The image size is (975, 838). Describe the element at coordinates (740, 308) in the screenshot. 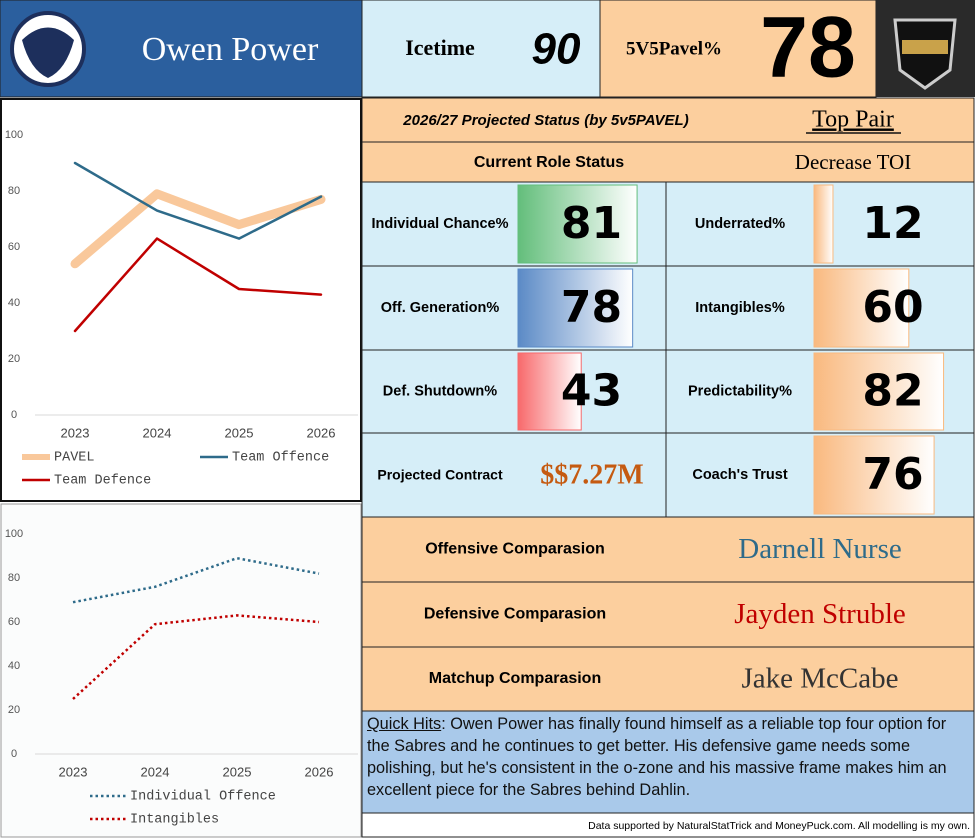

I see `metric-label: Intangibles%` at that location.